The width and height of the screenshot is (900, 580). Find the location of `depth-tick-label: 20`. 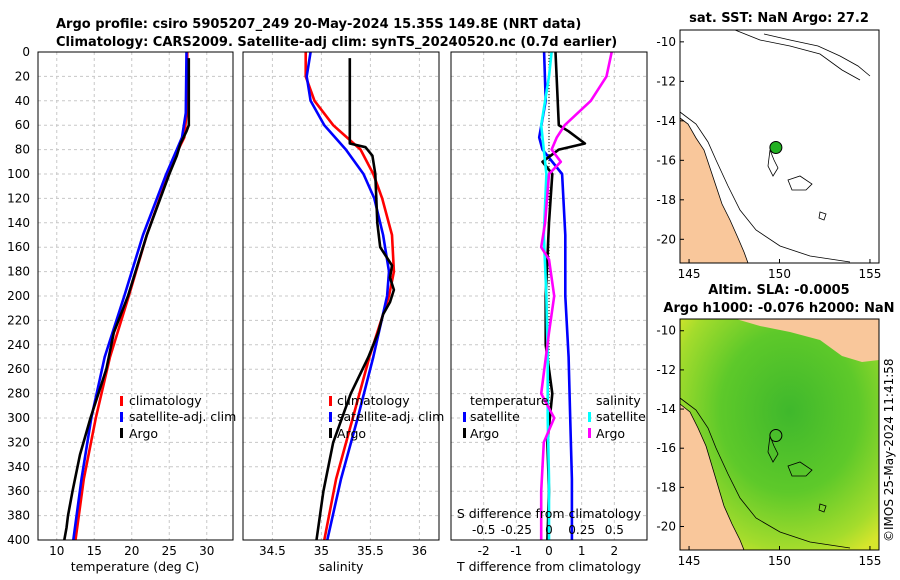

depth-tick-label: 20 is located at coordinates (22, 76).